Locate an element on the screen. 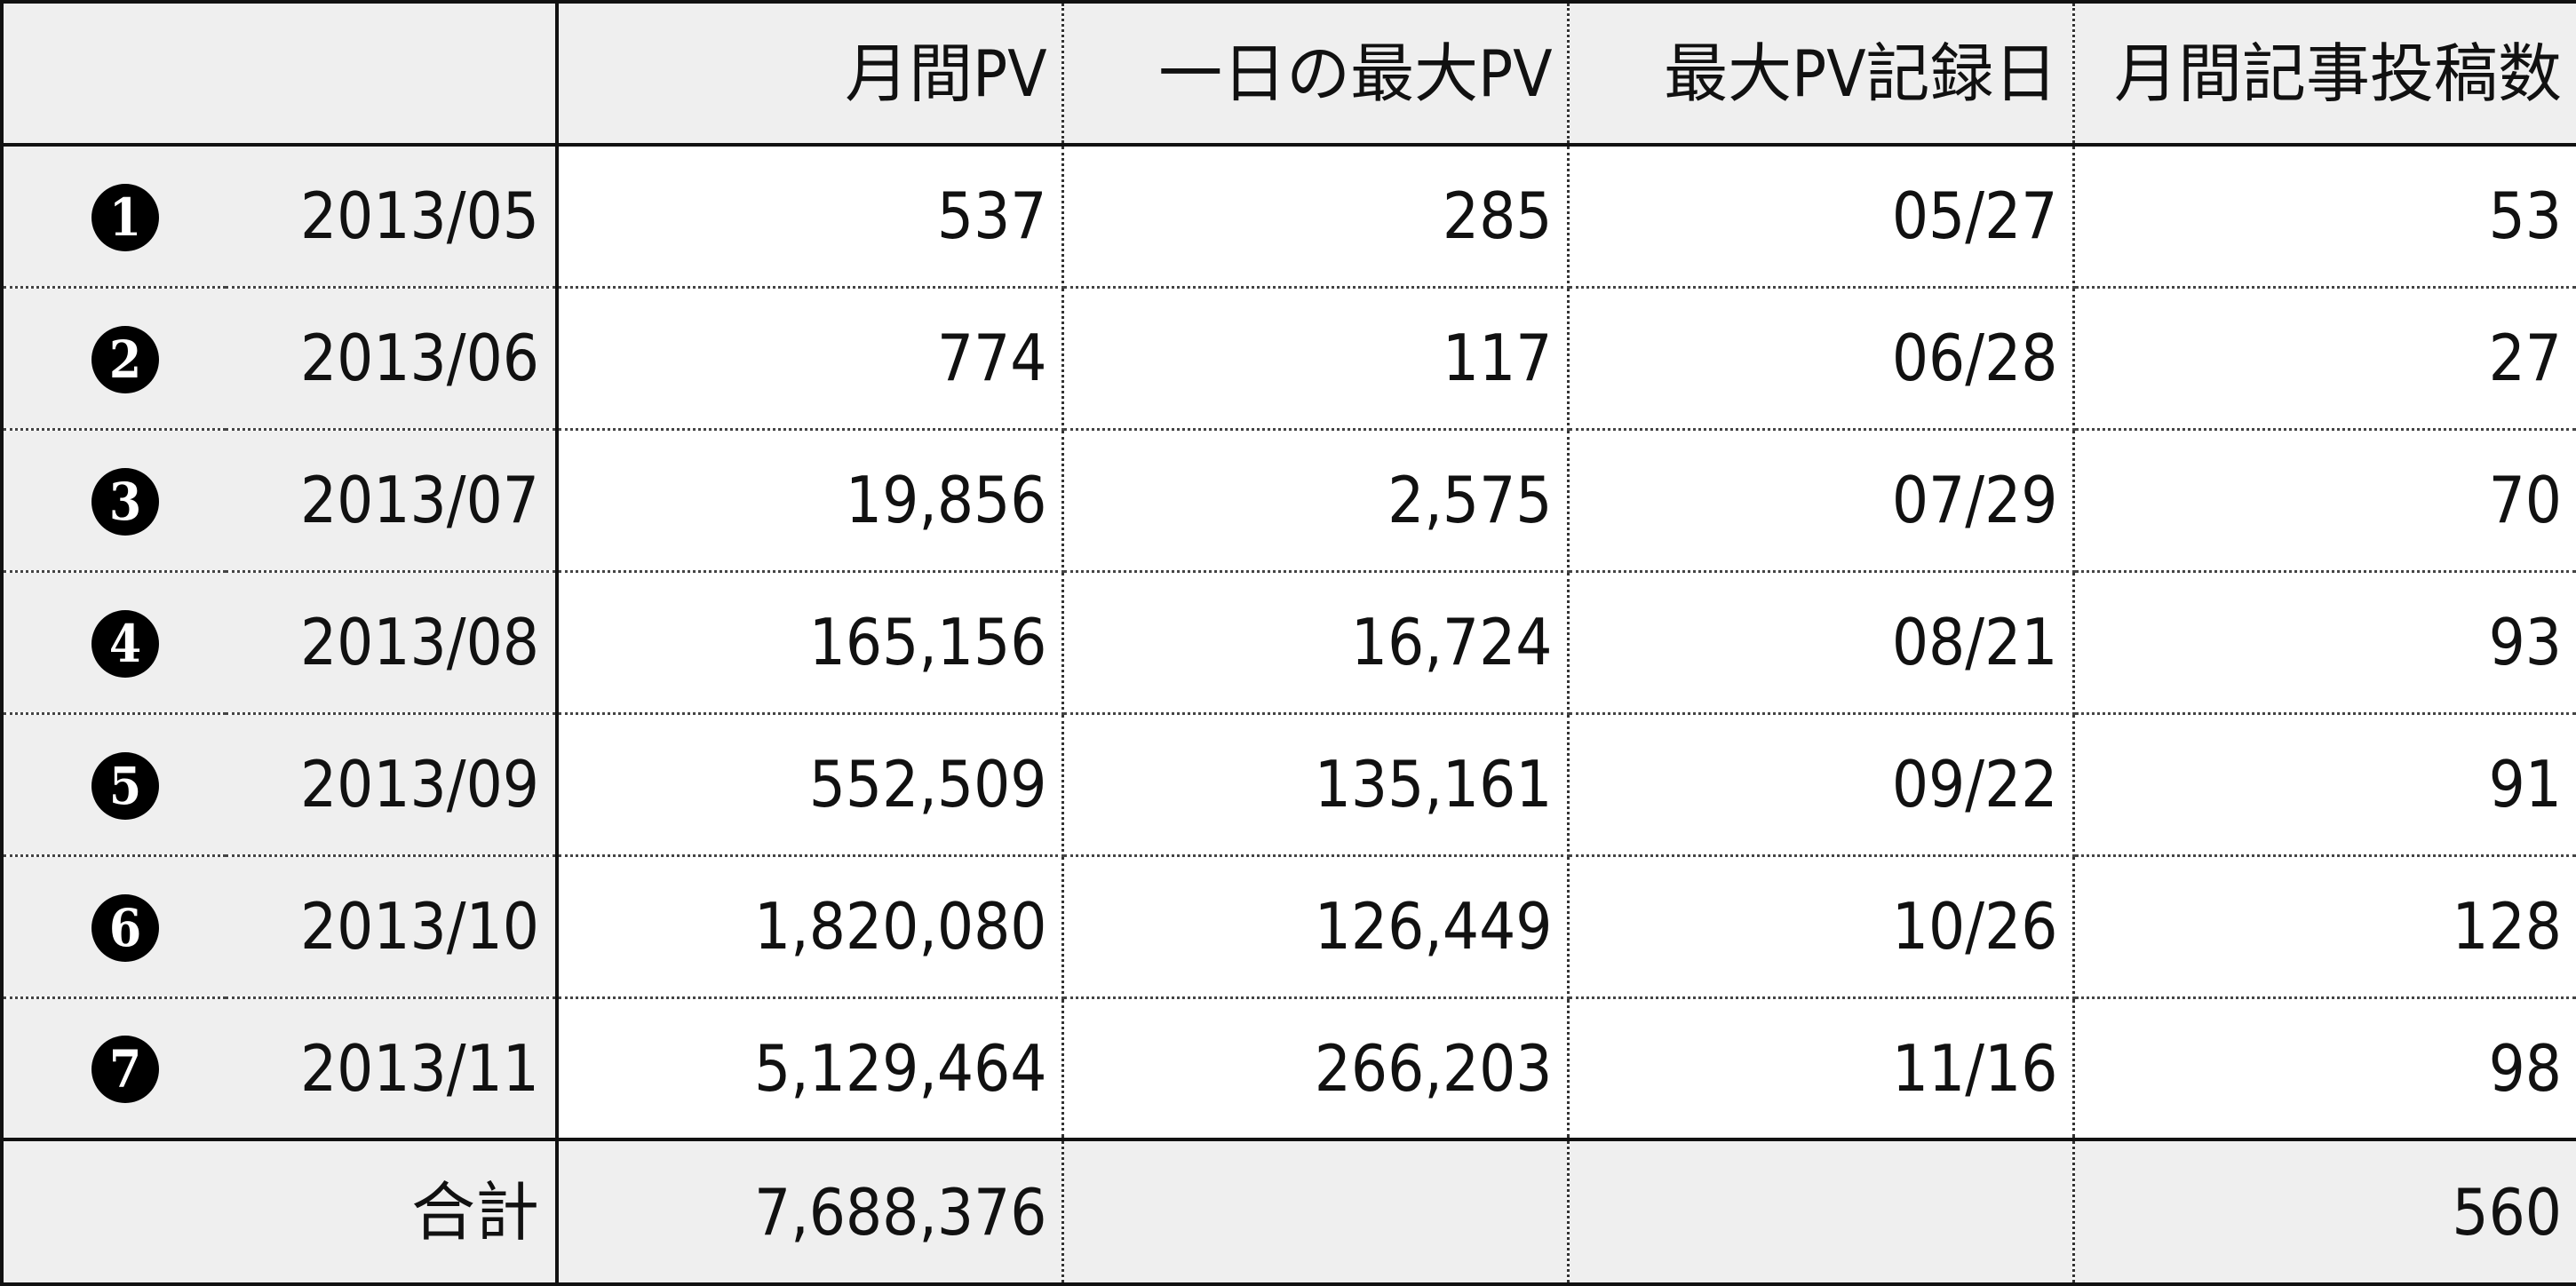 This screenshot has height=1286, width=2576. max-pv-date-cell: 09/22 is located at coordinates (1821, 785).